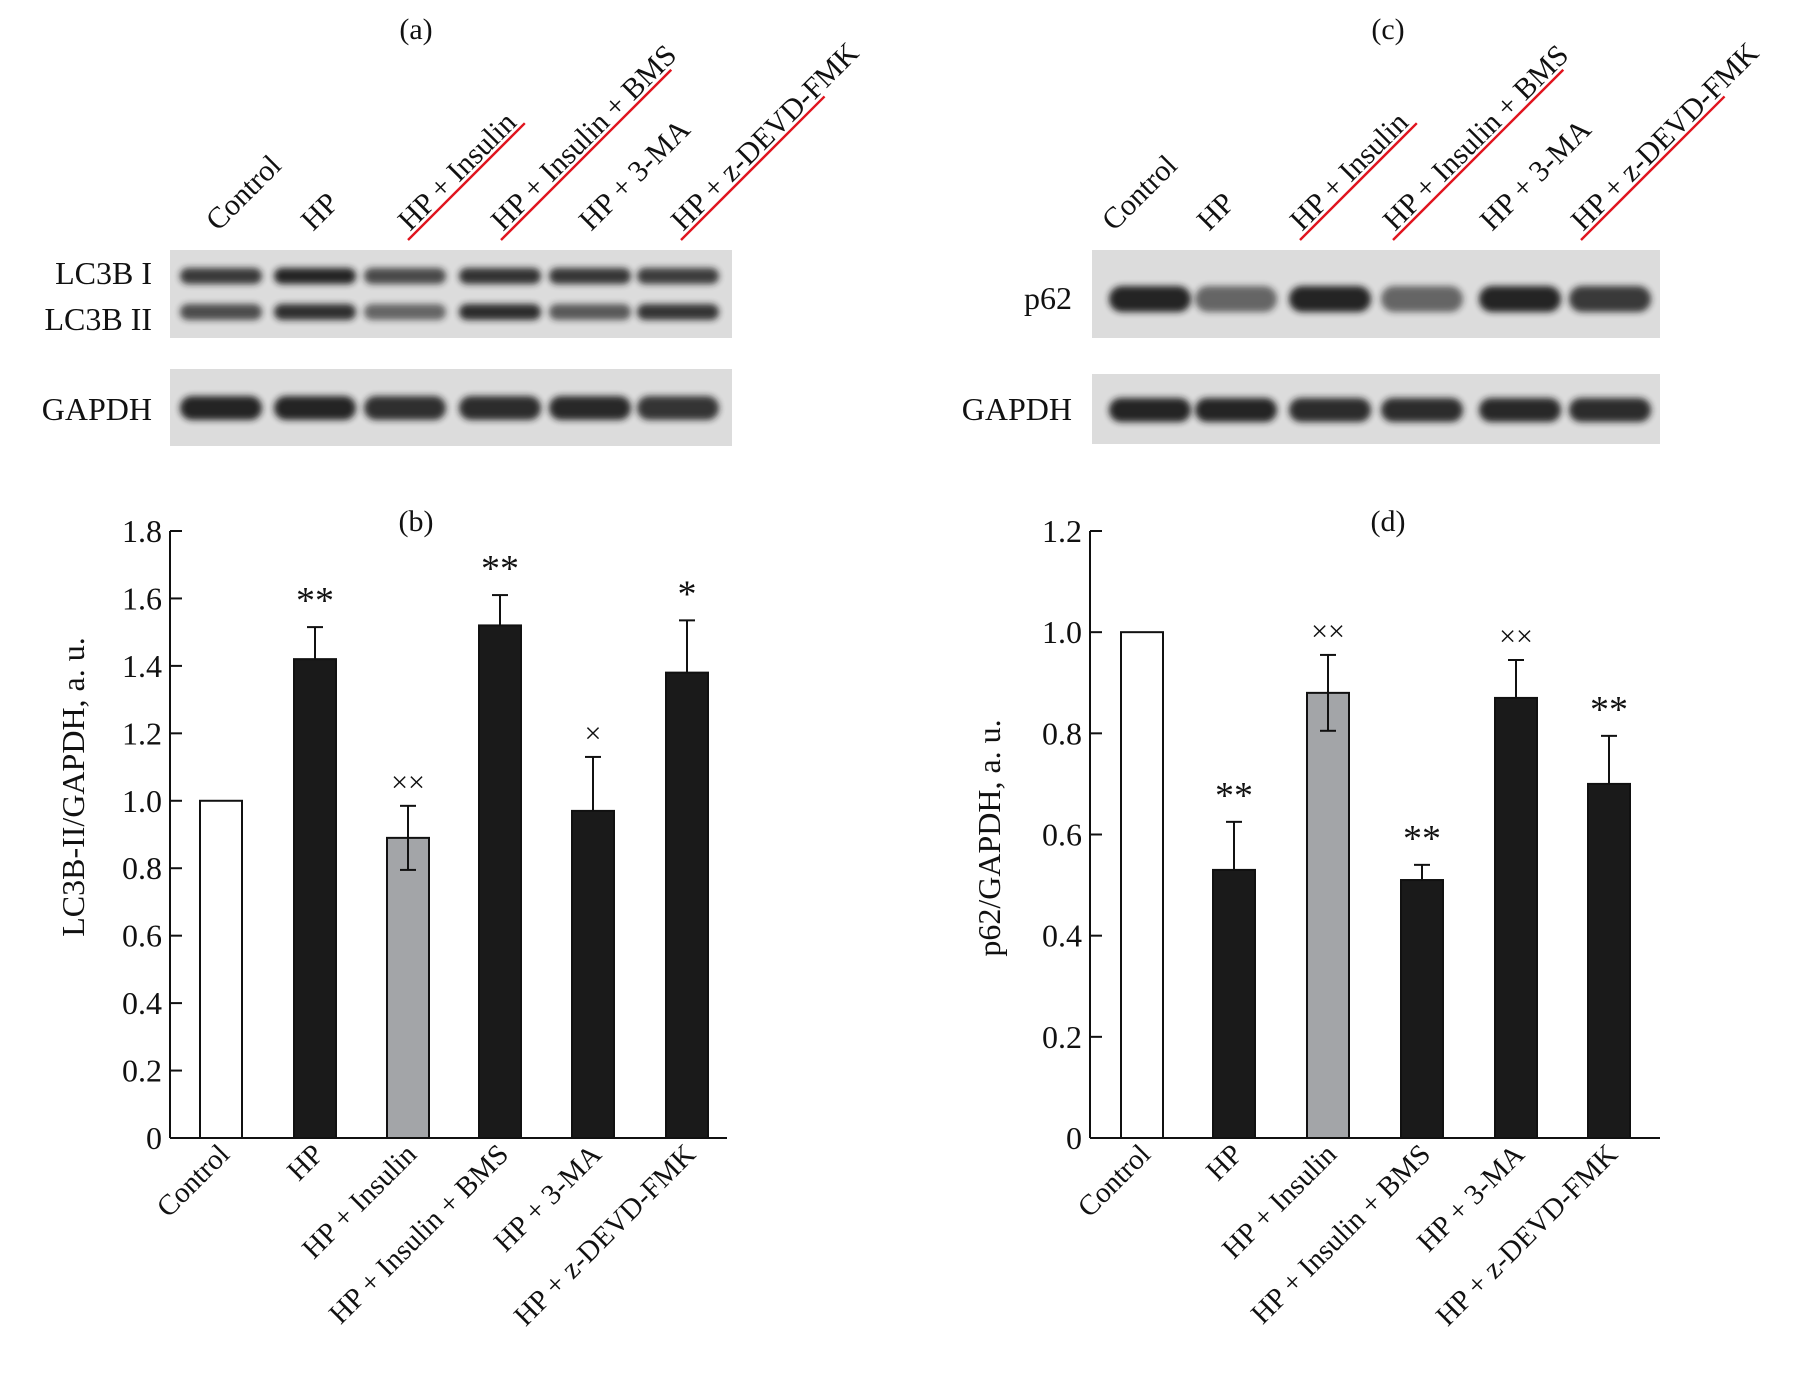 Image resolution: width=1807 pixels, height=1384 pixels. I want to click on blot-a-lc3b-membrane, so click(451, 294).